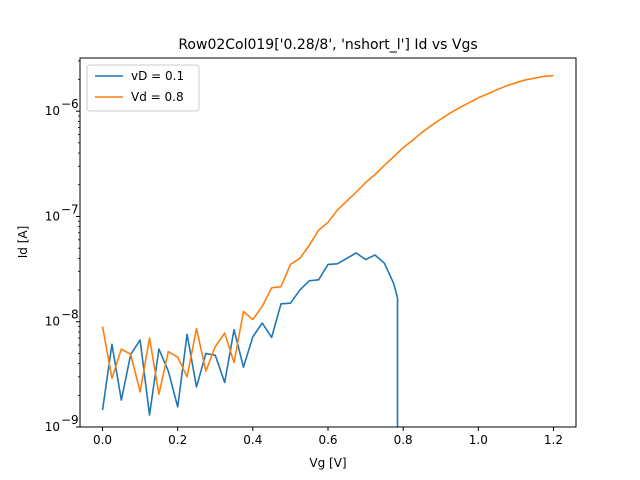 Image resolution: width=640 pixels, height=480 pixels. I want to click on x-tick-label: 0.4, so click(252, 440).